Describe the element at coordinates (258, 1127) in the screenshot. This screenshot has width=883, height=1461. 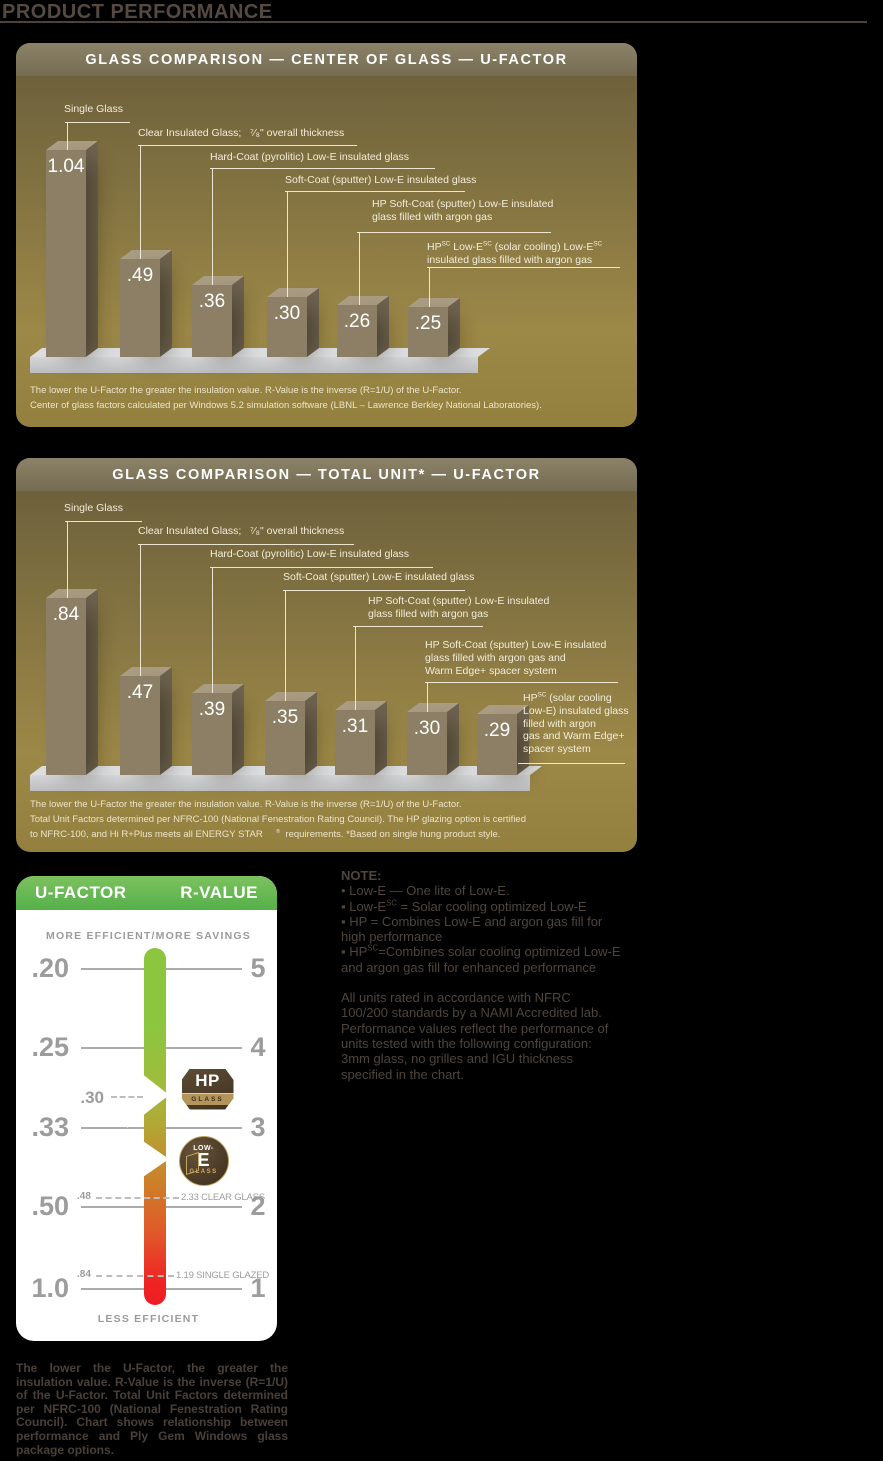
I see `r-value-tick: 3` at that location.